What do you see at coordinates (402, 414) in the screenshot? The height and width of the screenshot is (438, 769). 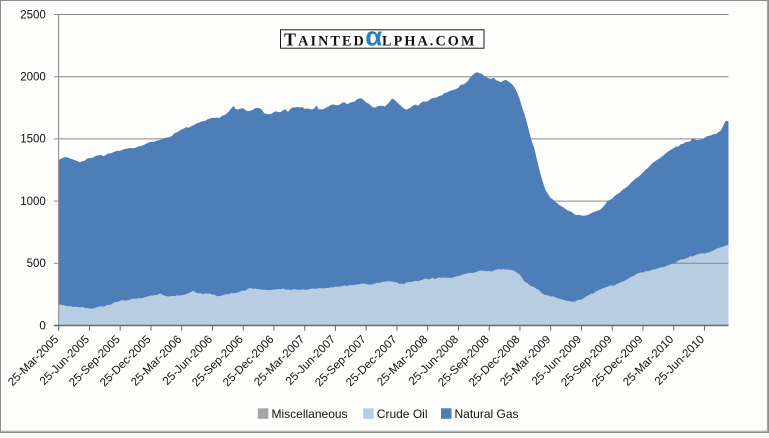 I see `svg-text: Crude Oil` at bounding box center [402, 414].